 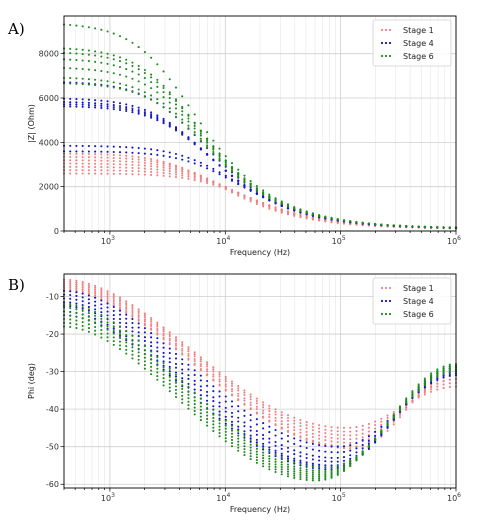 I want to click on legend-box, so click(x=412, y=43).